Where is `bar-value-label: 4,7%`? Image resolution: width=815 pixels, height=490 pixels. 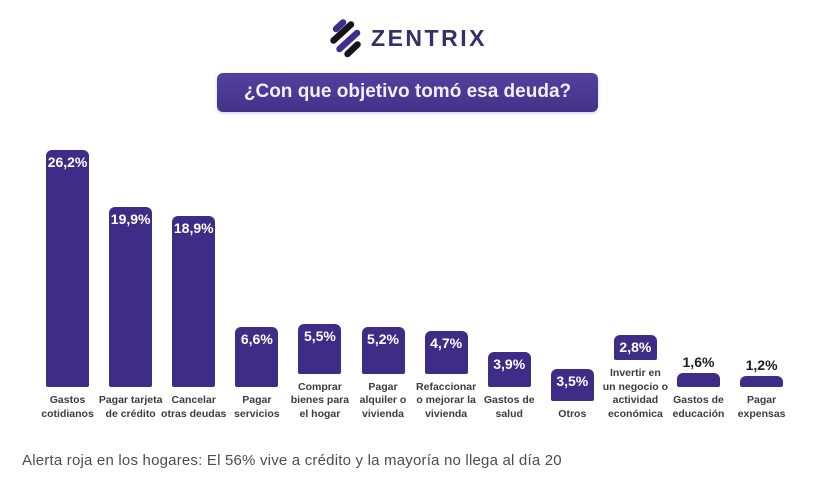
bar-value-label: 4,7% is located at coordinates (446, 342).